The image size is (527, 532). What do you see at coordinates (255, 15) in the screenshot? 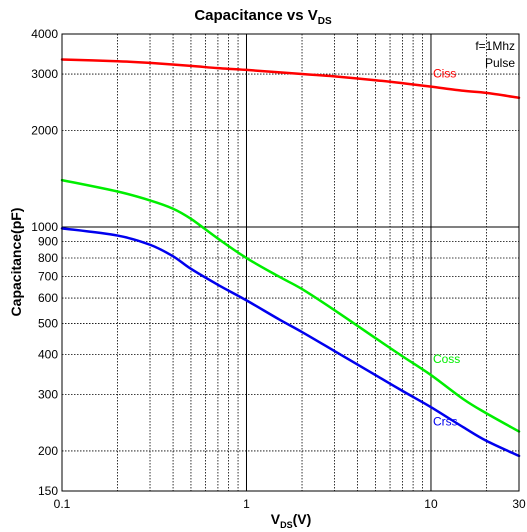
I see `chart-title-main: Capacitance vs V` at bounding box center [255, 15].